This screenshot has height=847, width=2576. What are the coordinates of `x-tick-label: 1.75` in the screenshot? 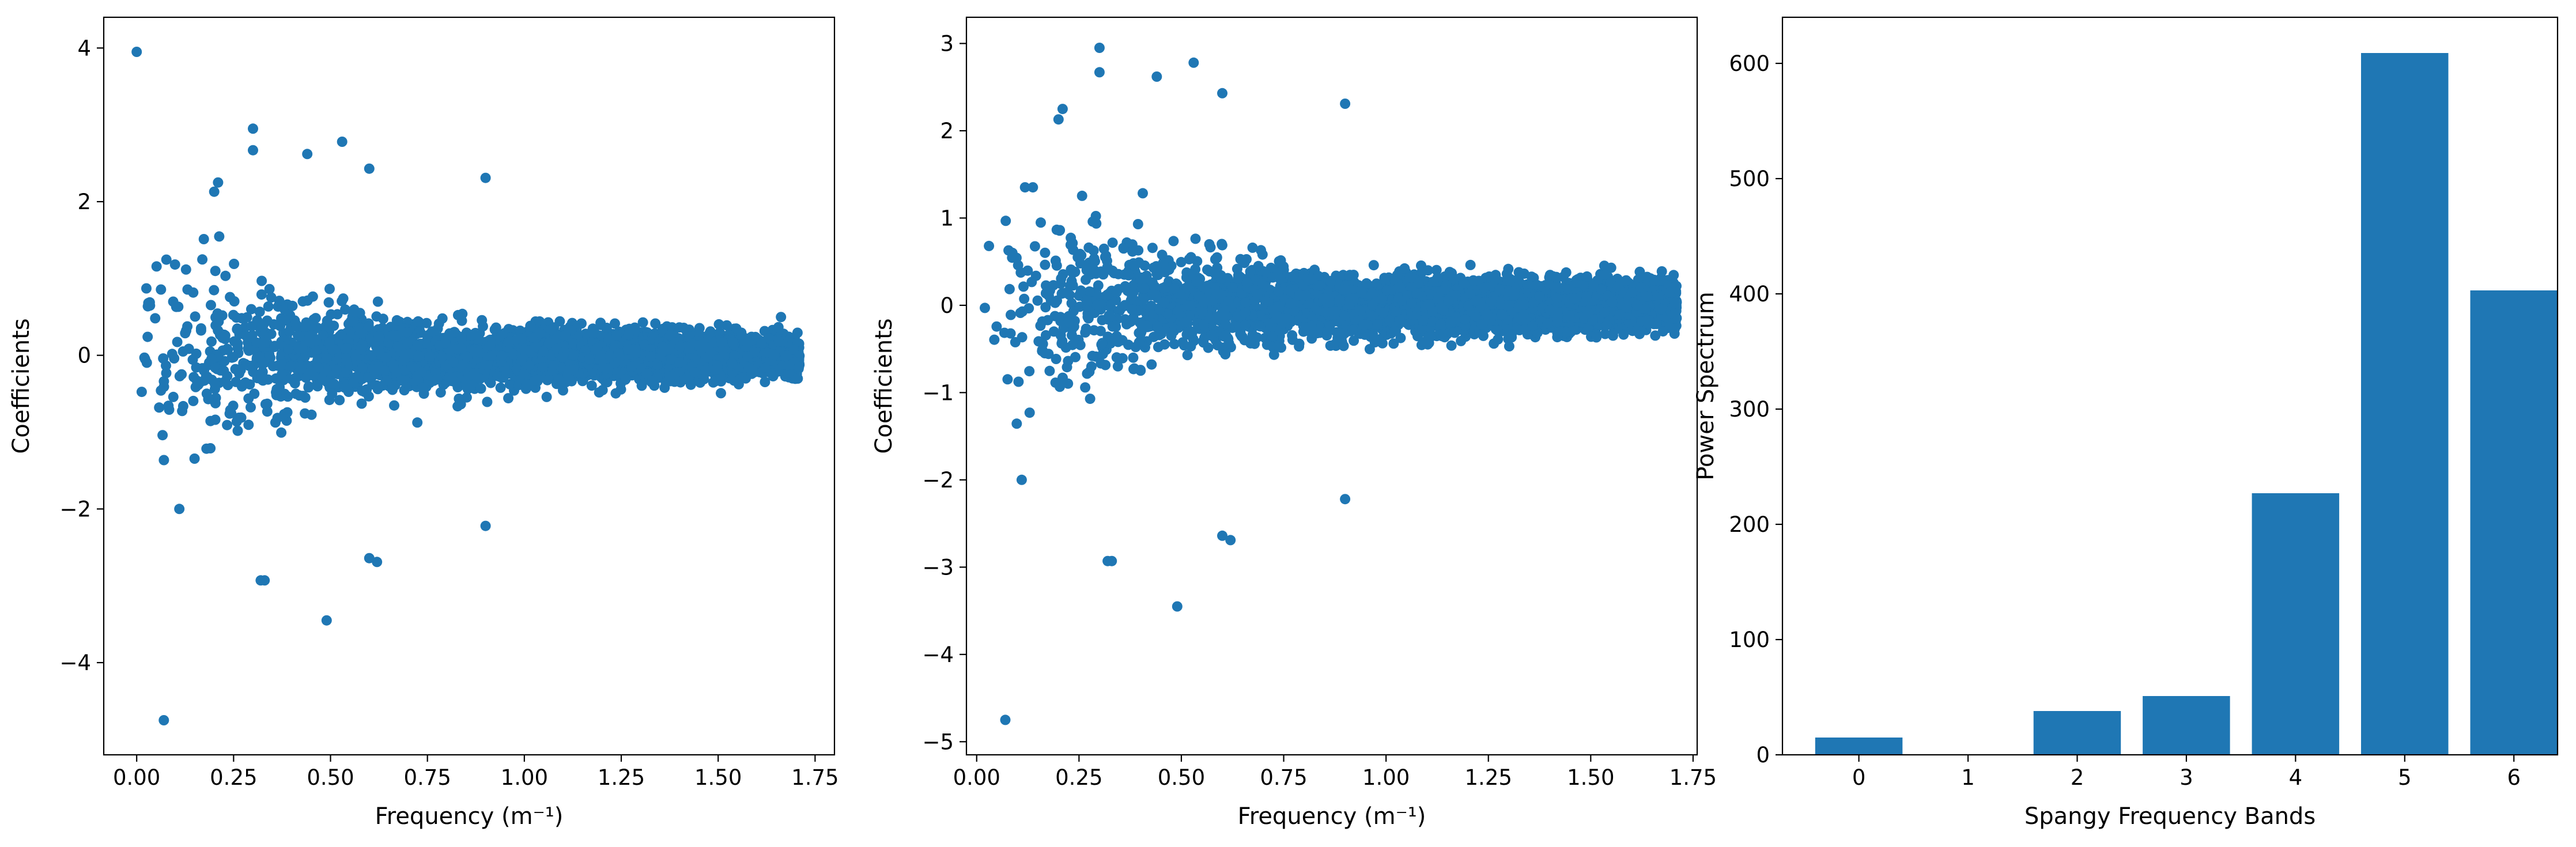 It's located at (814, 777).